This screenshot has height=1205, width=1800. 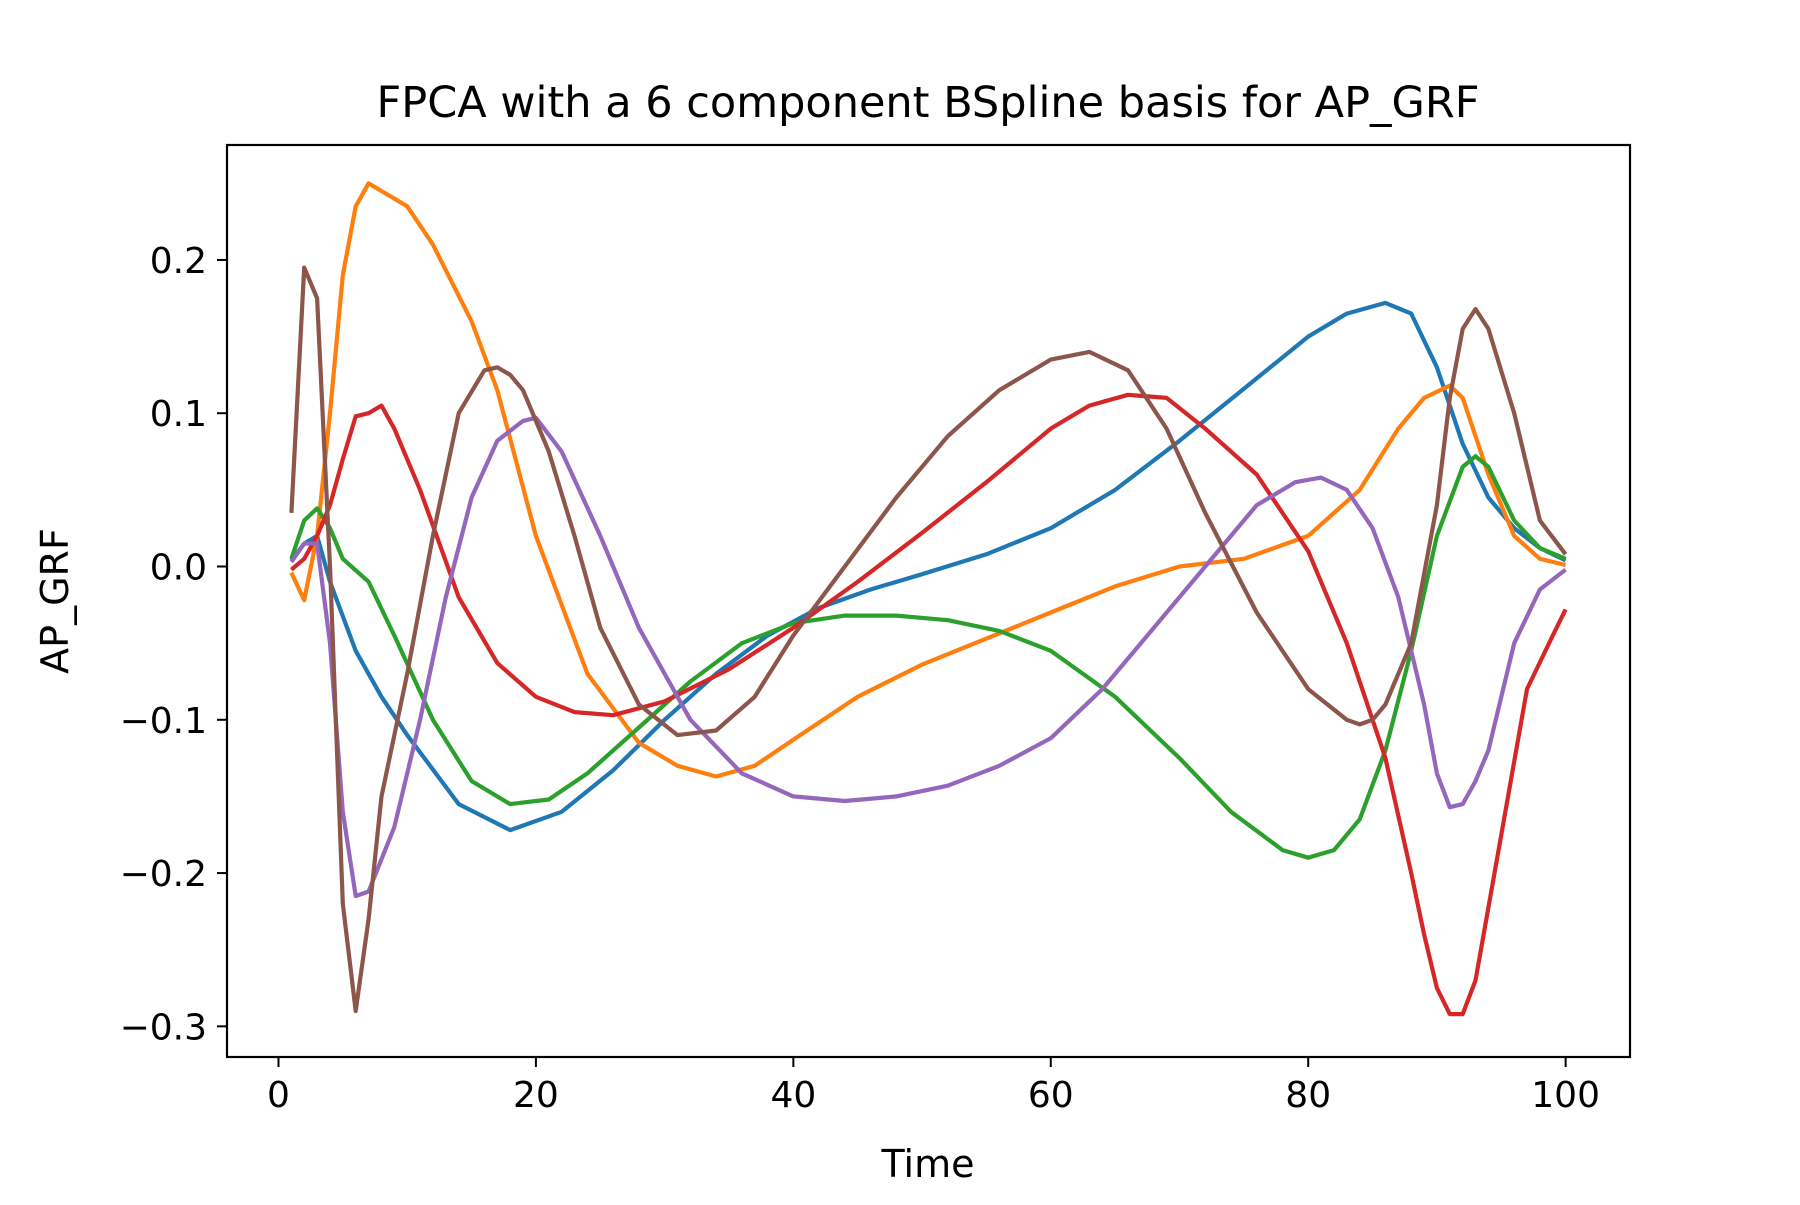 What do you see at coordinates (55, 601) in the screenshot?
I see `y-axis-label: AP_GRF` at bounding box center [55, 601].